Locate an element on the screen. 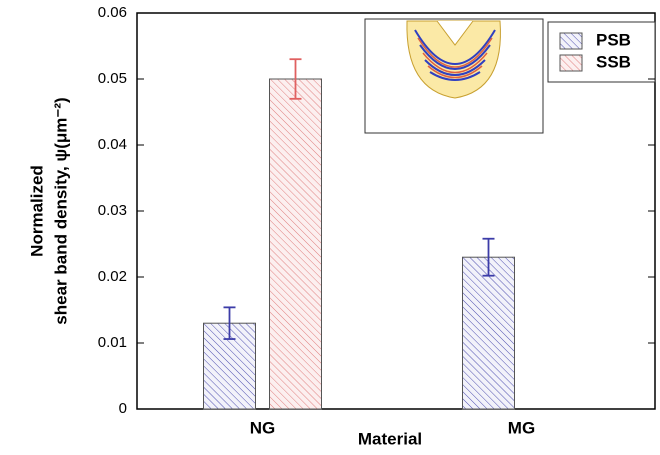 The height and width of the screenshot is (455, 660). x-tick-label: NG is located at coordinates (263, 427).